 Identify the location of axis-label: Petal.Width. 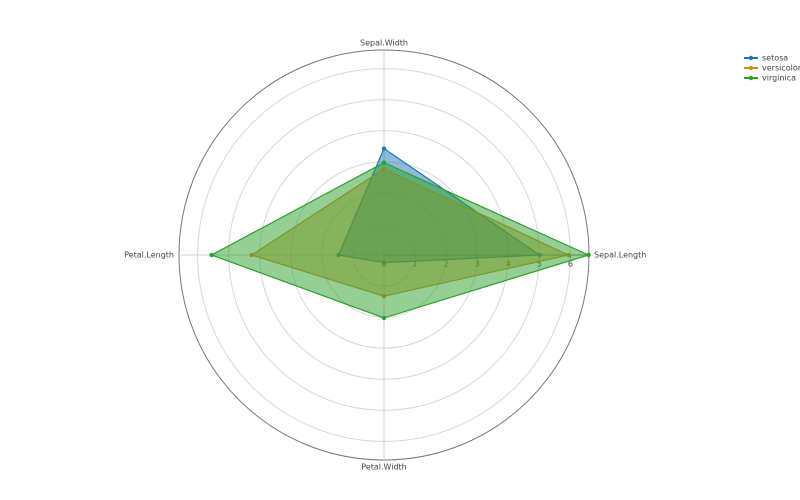
(384, 467).